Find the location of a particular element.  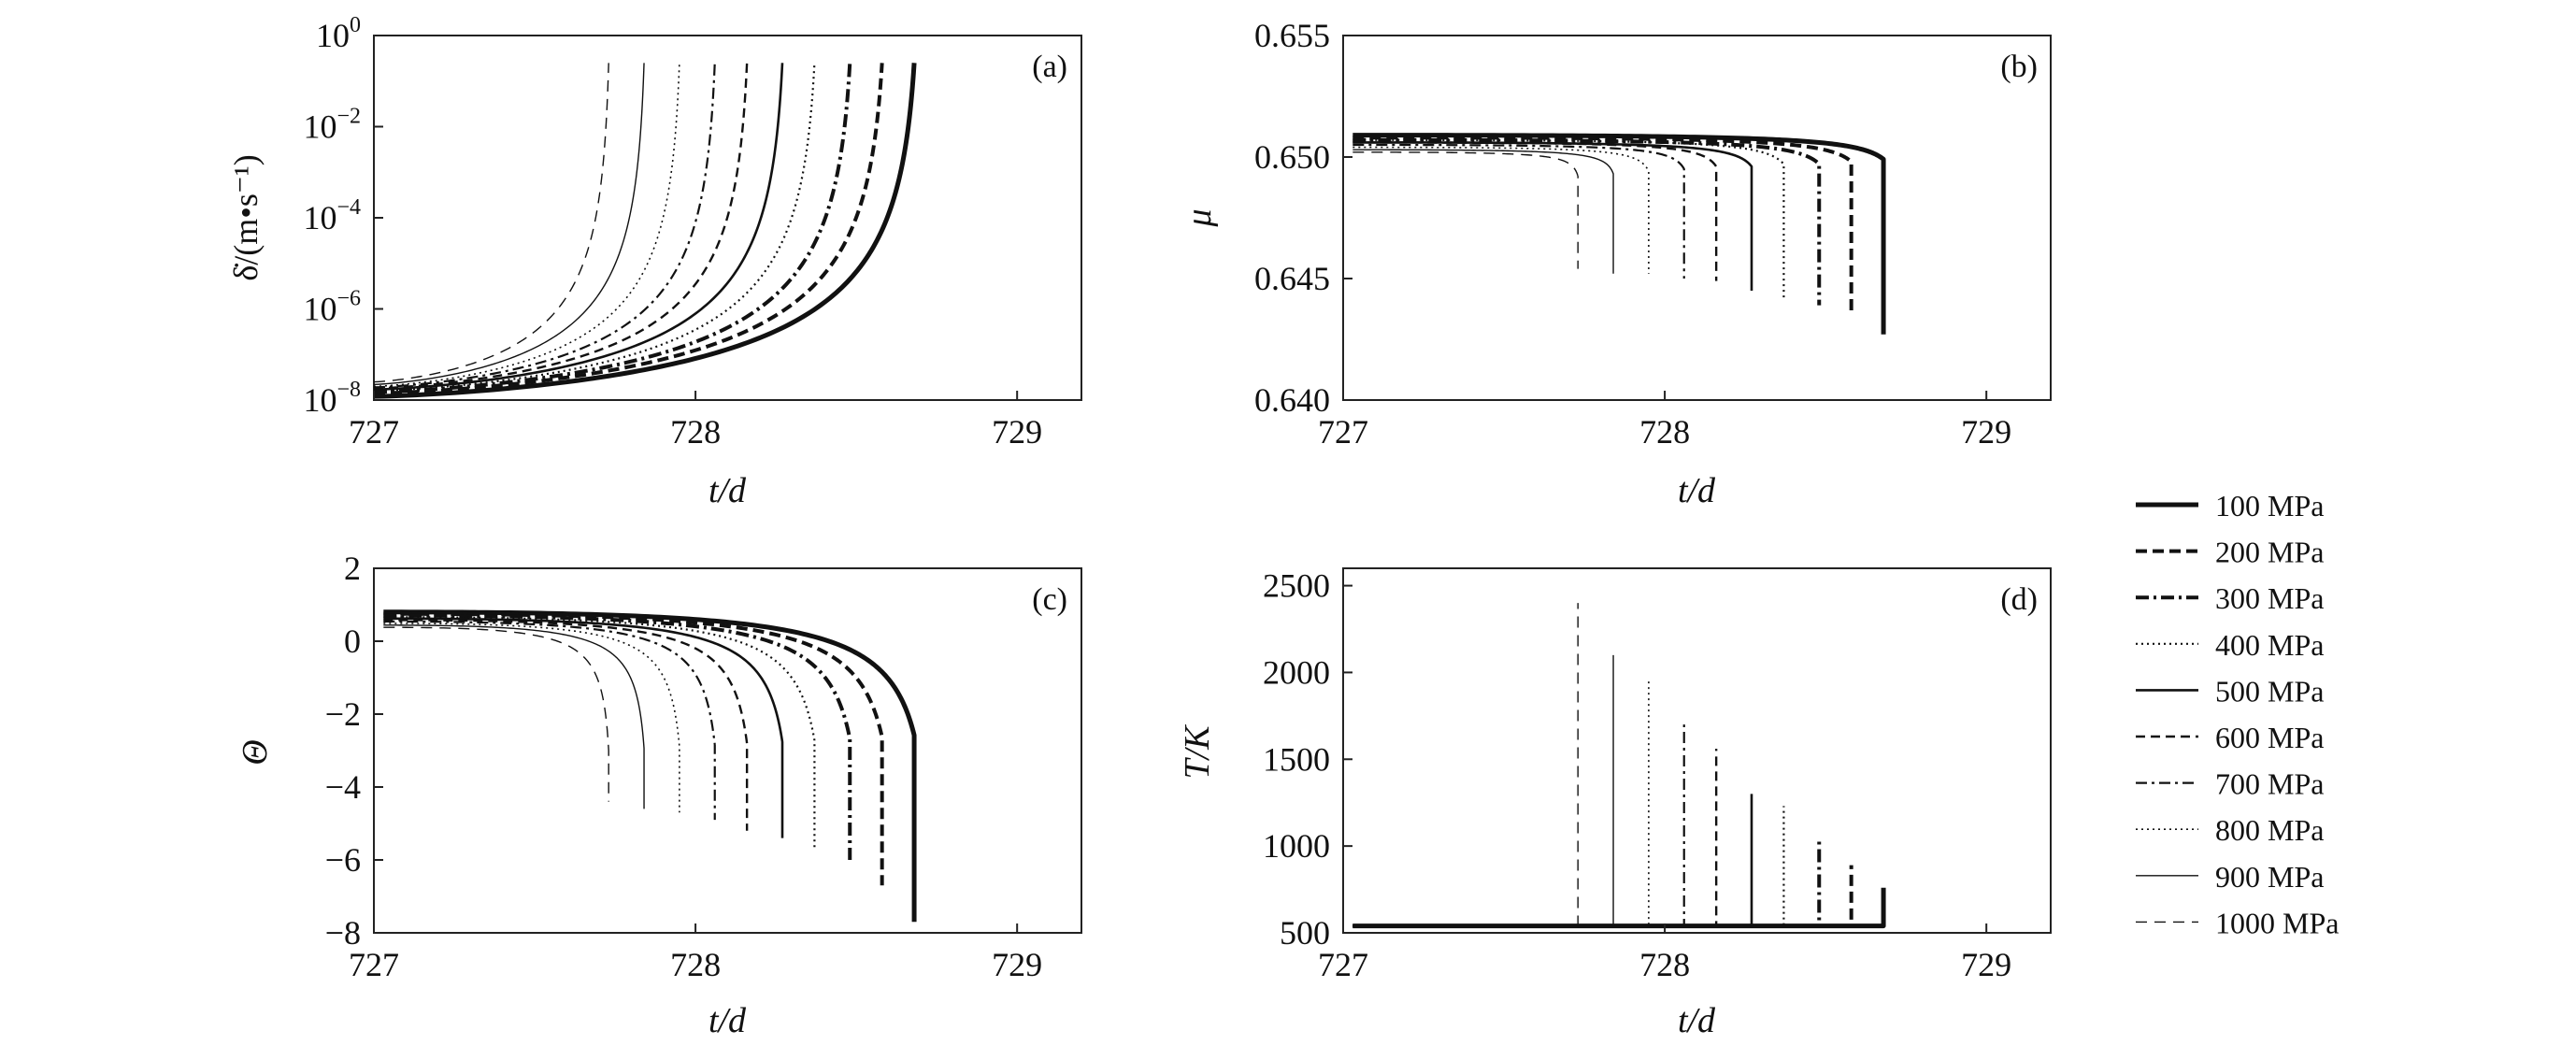

legend-entry-label: 900 MPa is located at coordinates (2269, 877).